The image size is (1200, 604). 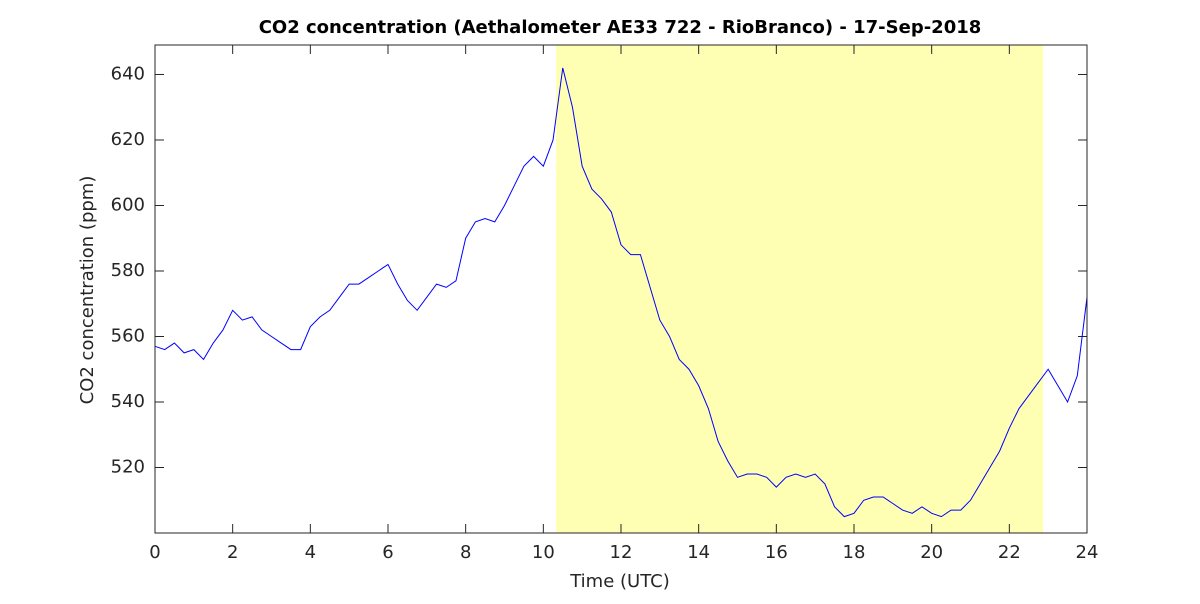 What do you see at coordinates (698, 552) in the screenshot?
I see `x-tick-label: 14` at bounding box center [698, 552].